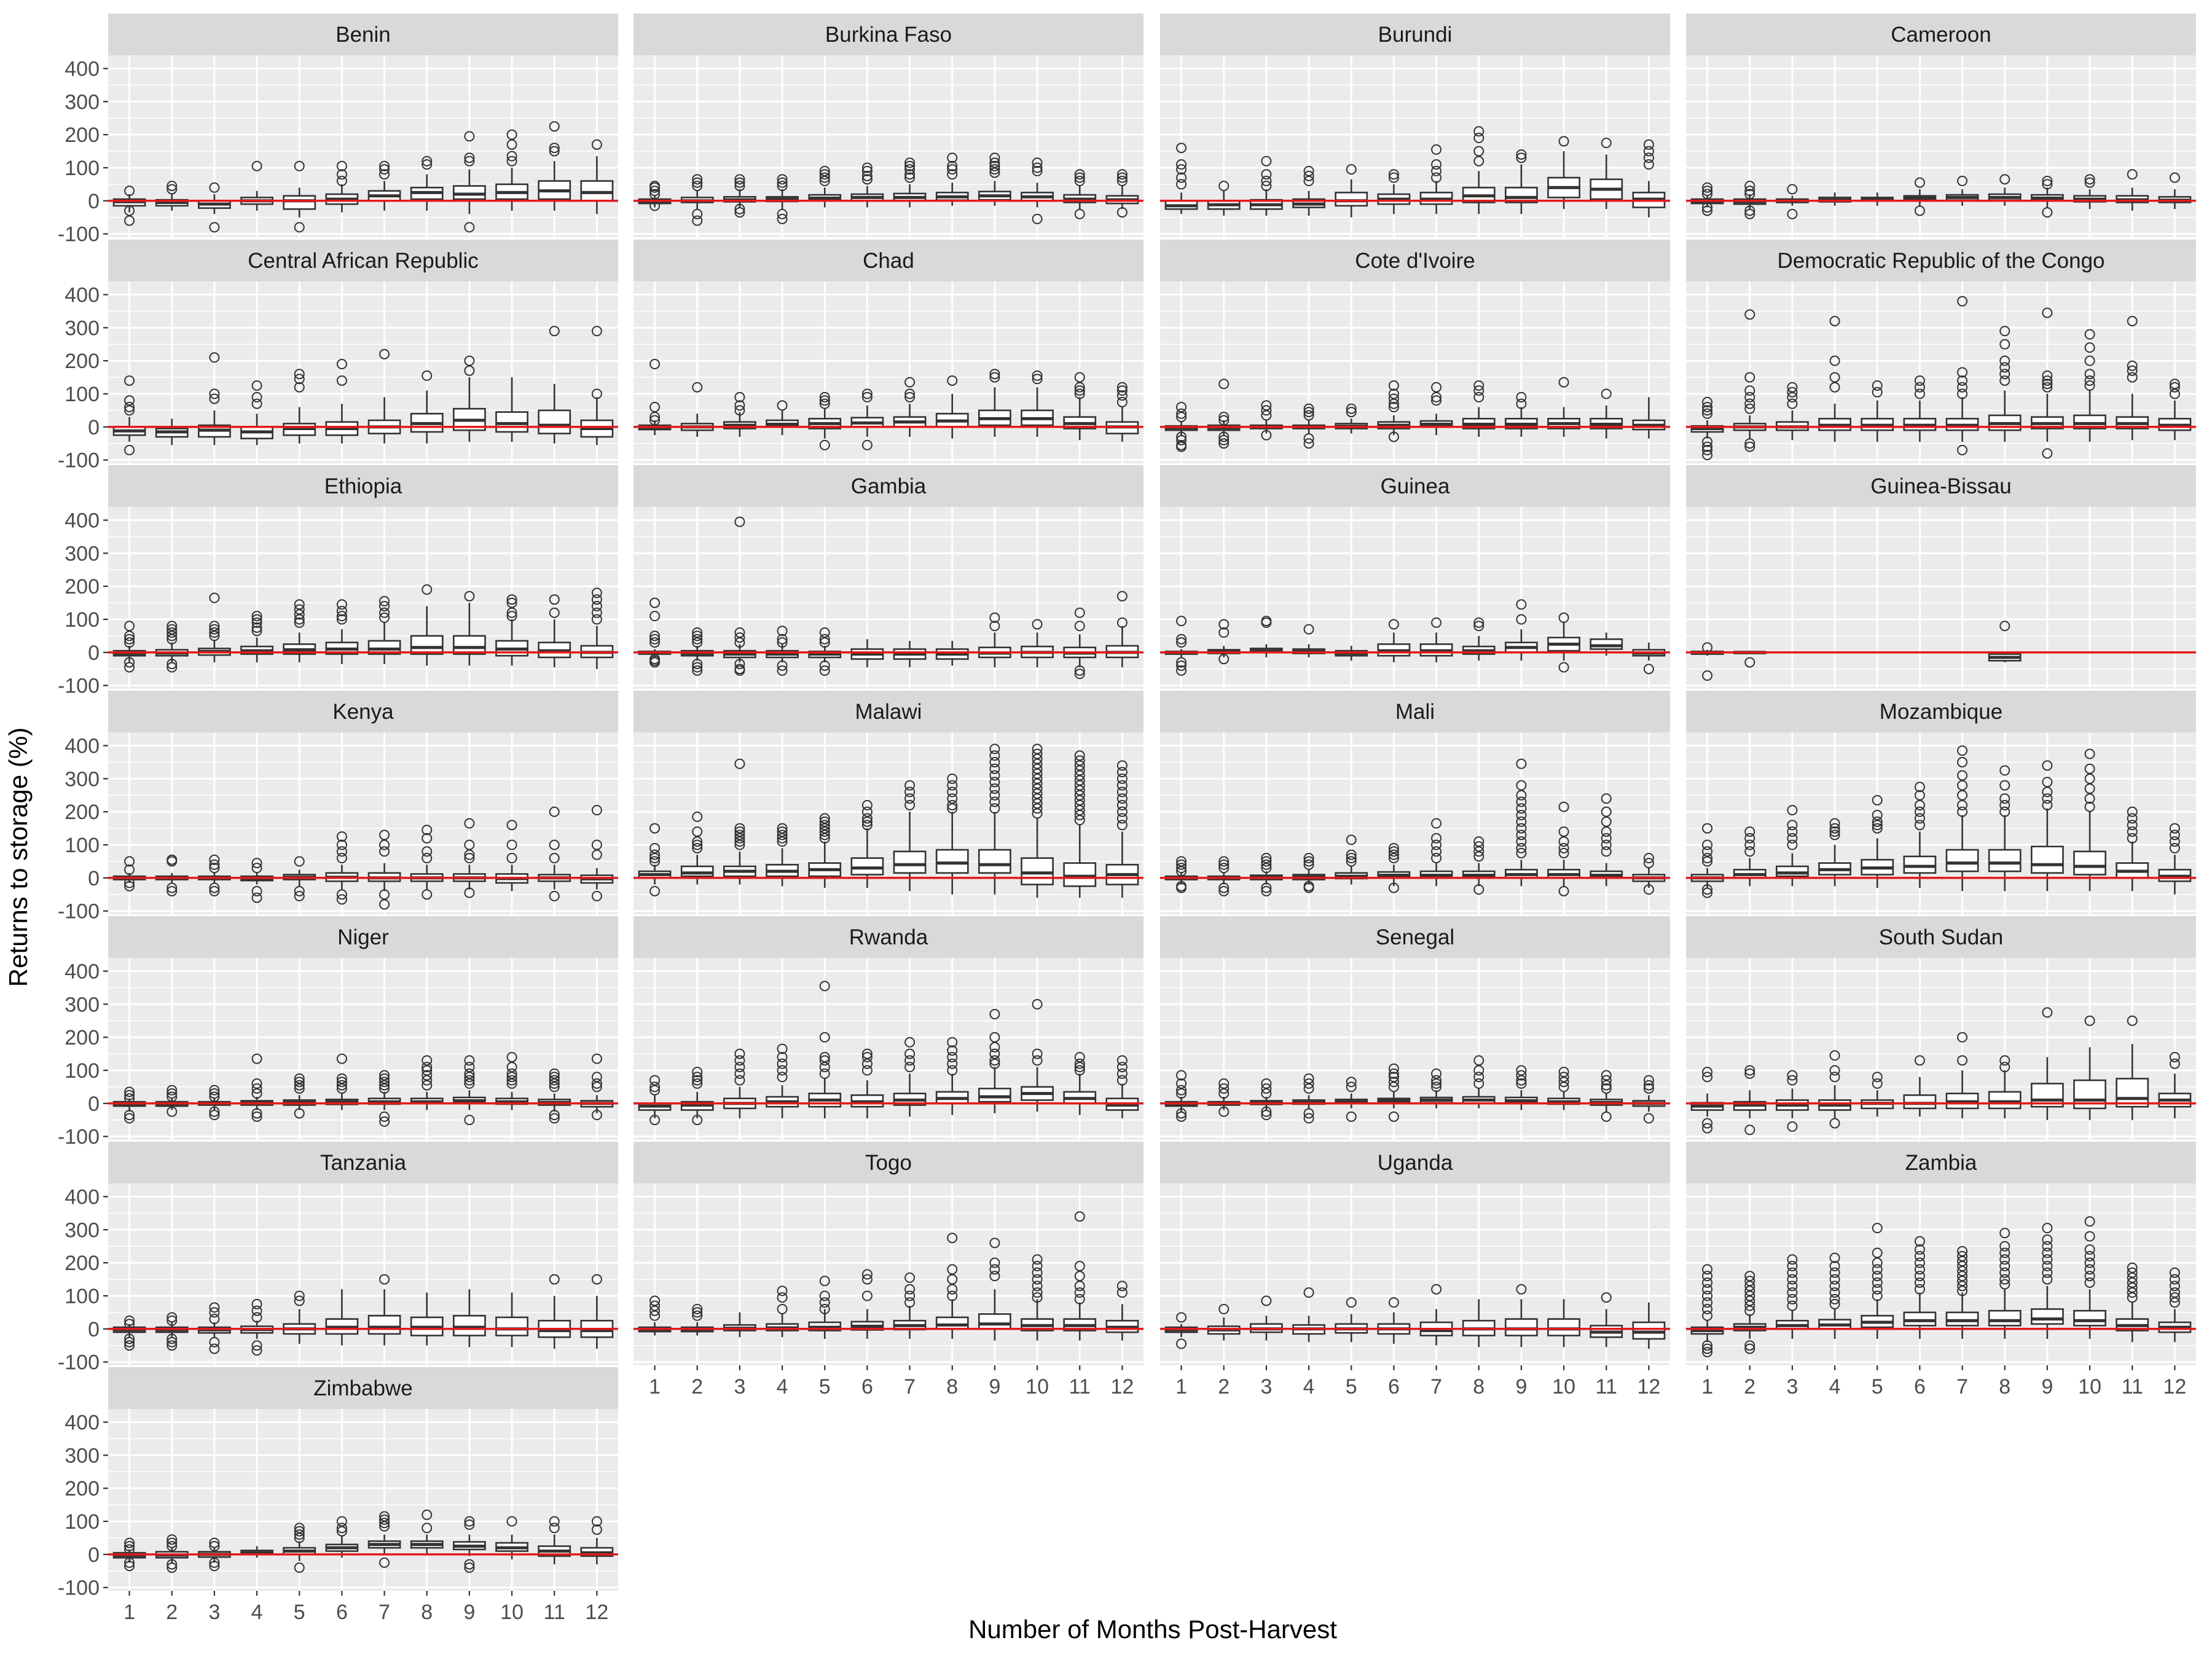 This screenshot has height=1659, width=2212. What do you see at coordinates (1920, 1386) in the screenshot?
I see `x-tick-label: 6` at bounding box center [1920, 1386].